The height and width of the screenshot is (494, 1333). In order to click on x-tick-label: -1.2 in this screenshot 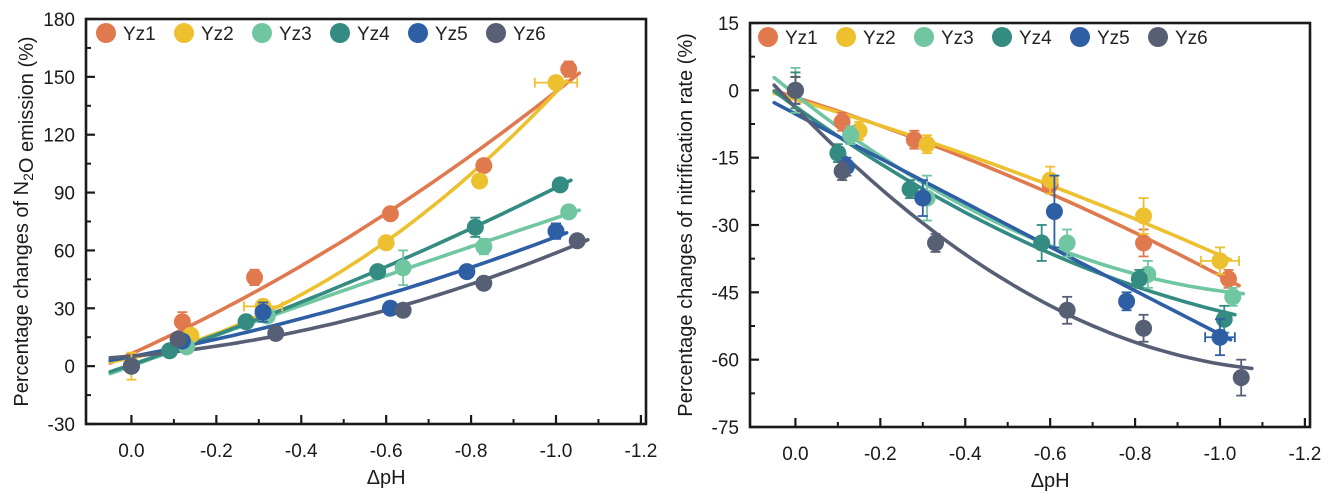, I will do `click(641, 451)`.